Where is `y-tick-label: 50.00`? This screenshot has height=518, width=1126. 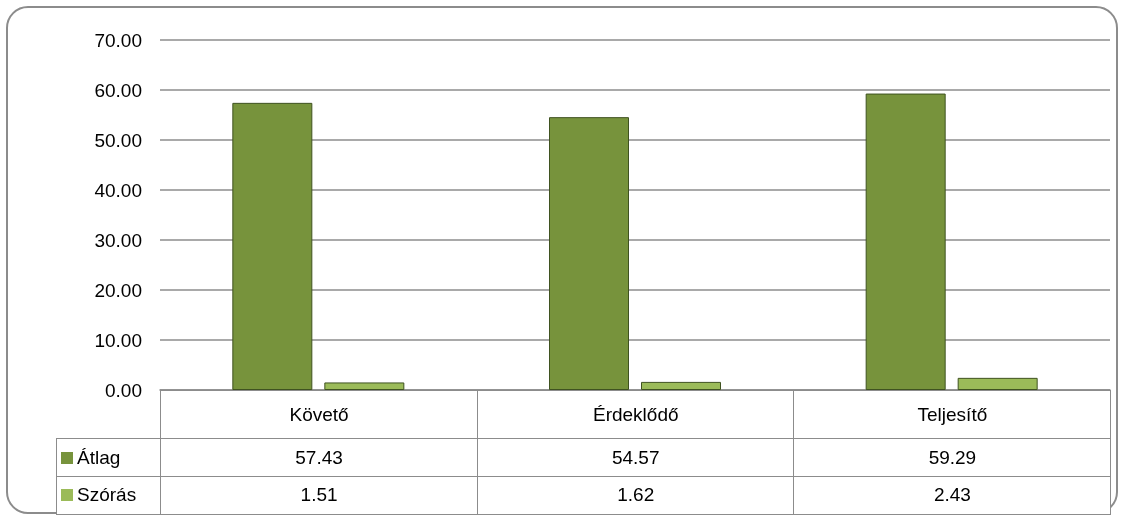
y-tick-label: 50.00 is located at coordinates (118, 140).